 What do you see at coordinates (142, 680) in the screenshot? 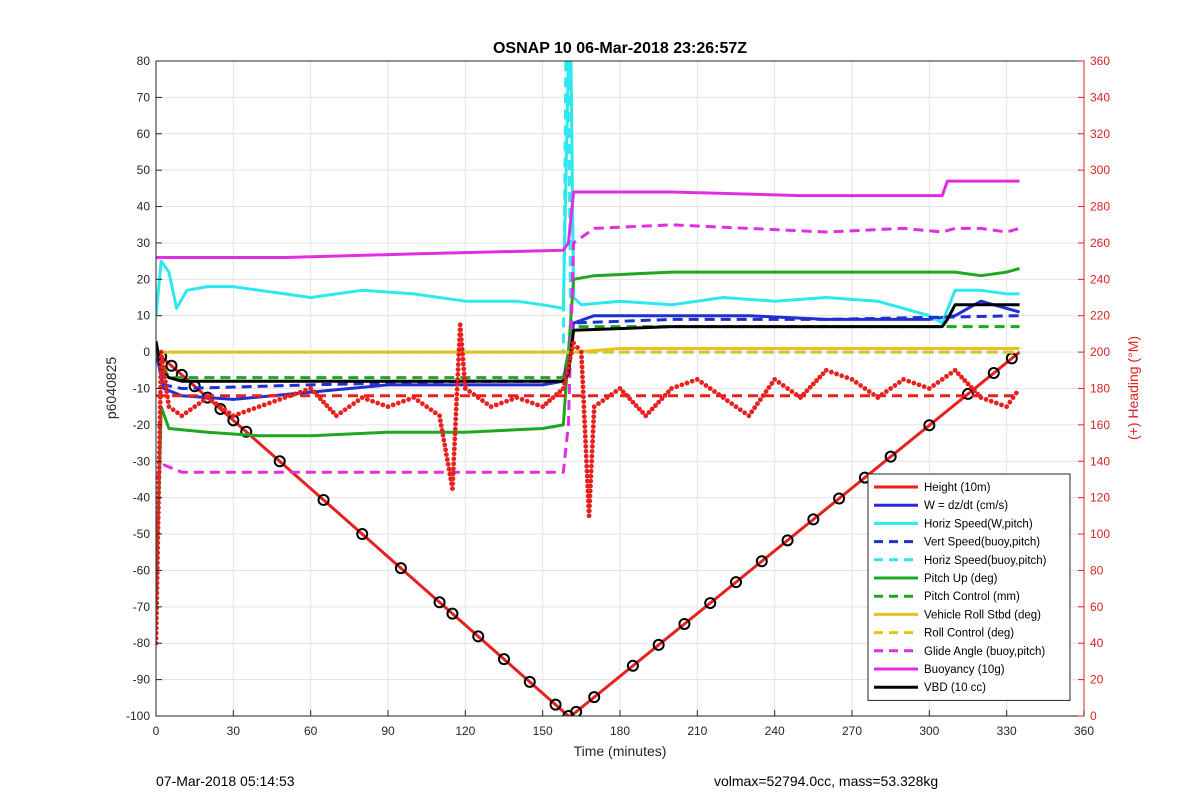
I see `y-left-tick-label: -90` at bounding box center [142, 680].